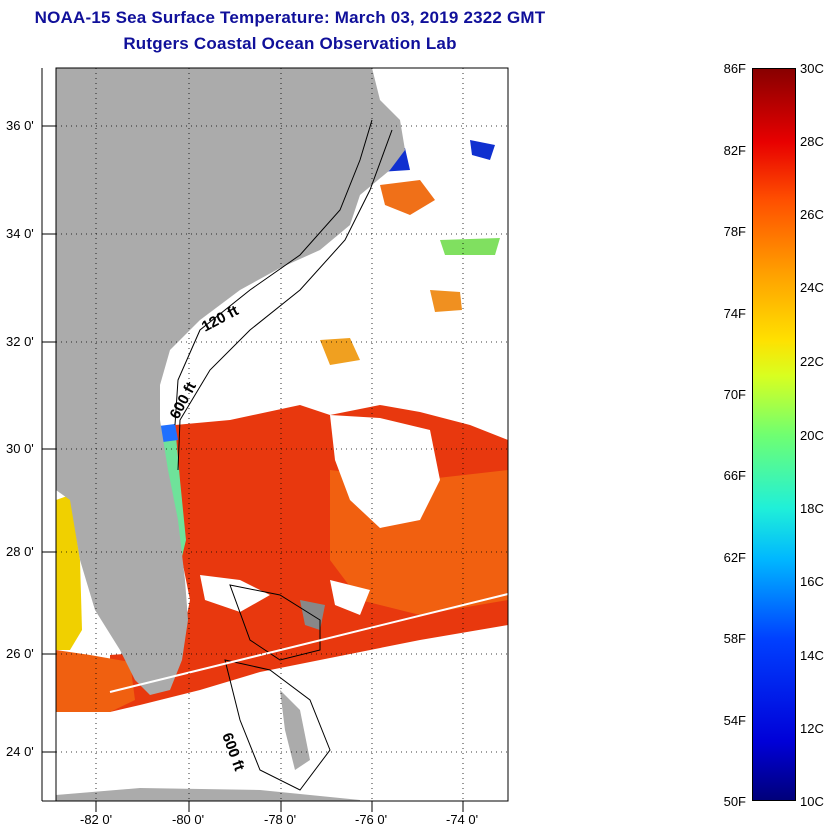 Image resolution: width=833 pixels, height=832 pixels. What do you see at coordinates (734, 313) in the screenshot?
I see `colorbar-f-label: 74F` at bounding box center [734, 313].